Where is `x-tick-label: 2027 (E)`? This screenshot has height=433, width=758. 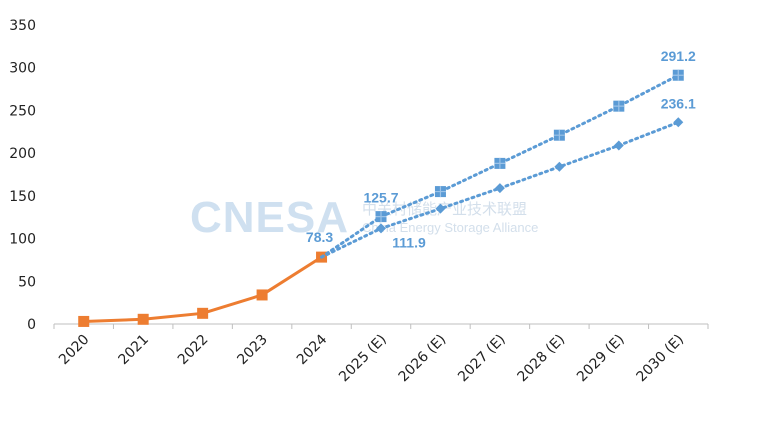 x-tick-label: 2027 (E) is located at coordinates (482, 359).